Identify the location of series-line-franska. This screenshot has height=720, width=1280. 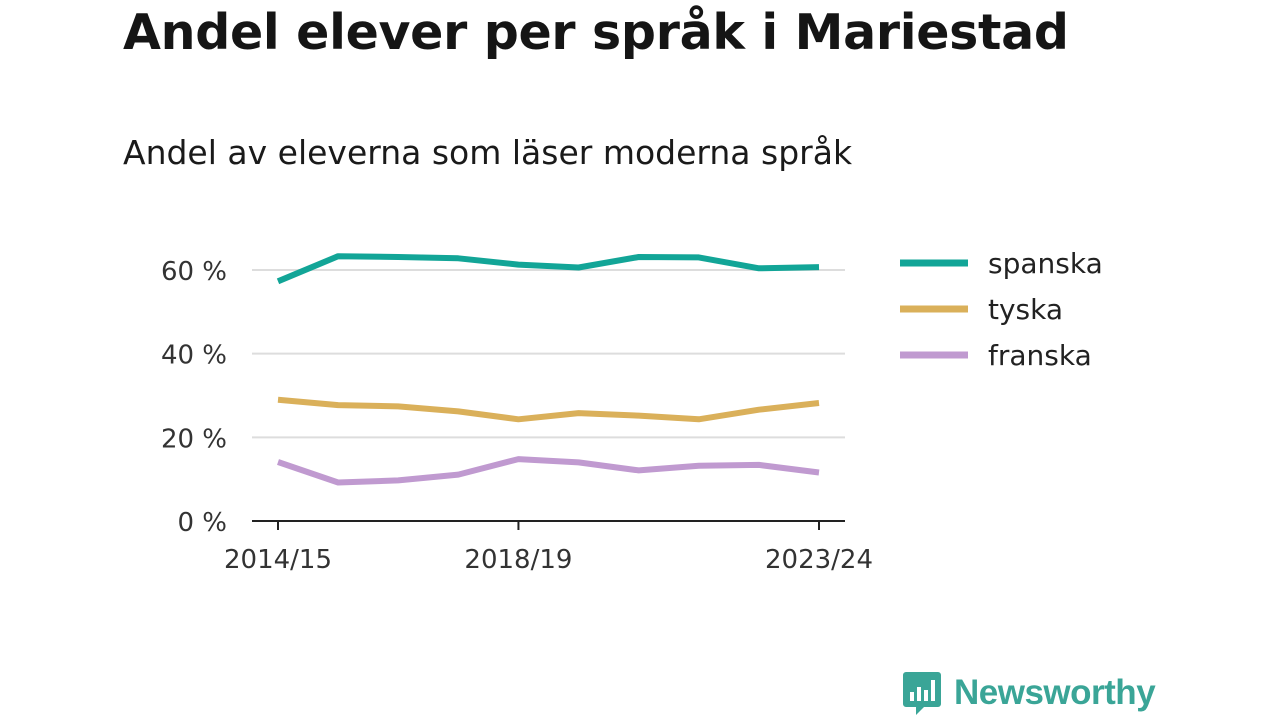
(548, 471).